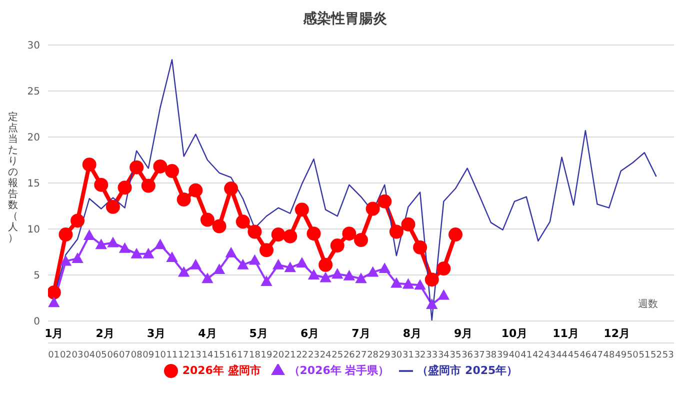 Image resolution: width=690 pixels, height=393 pixels. What do you see at coordinates (538, 355) in the screenshot?
I see `x-tick-label: 42` at bounding box center [538, 355].